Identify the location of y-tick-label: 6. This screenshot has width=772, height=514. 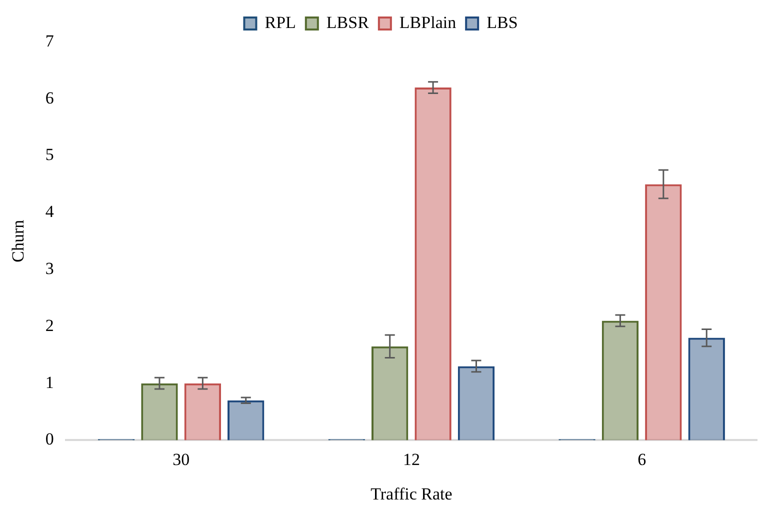
(49, 98).